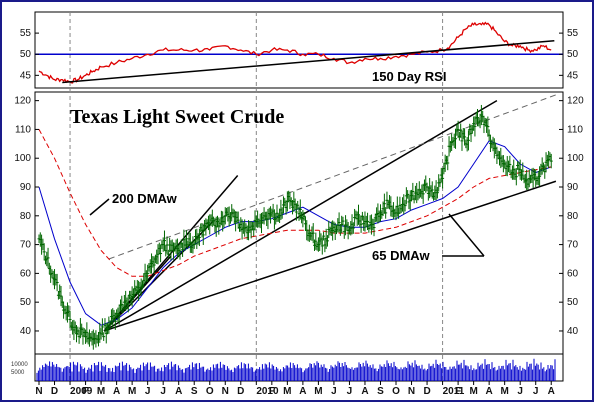 This screenshot has height=402, width=594. What do you see at coordinates (573, 54) in the screenshot?
I see `rsi-tick-right: 50` at bounding box center [573, 54].